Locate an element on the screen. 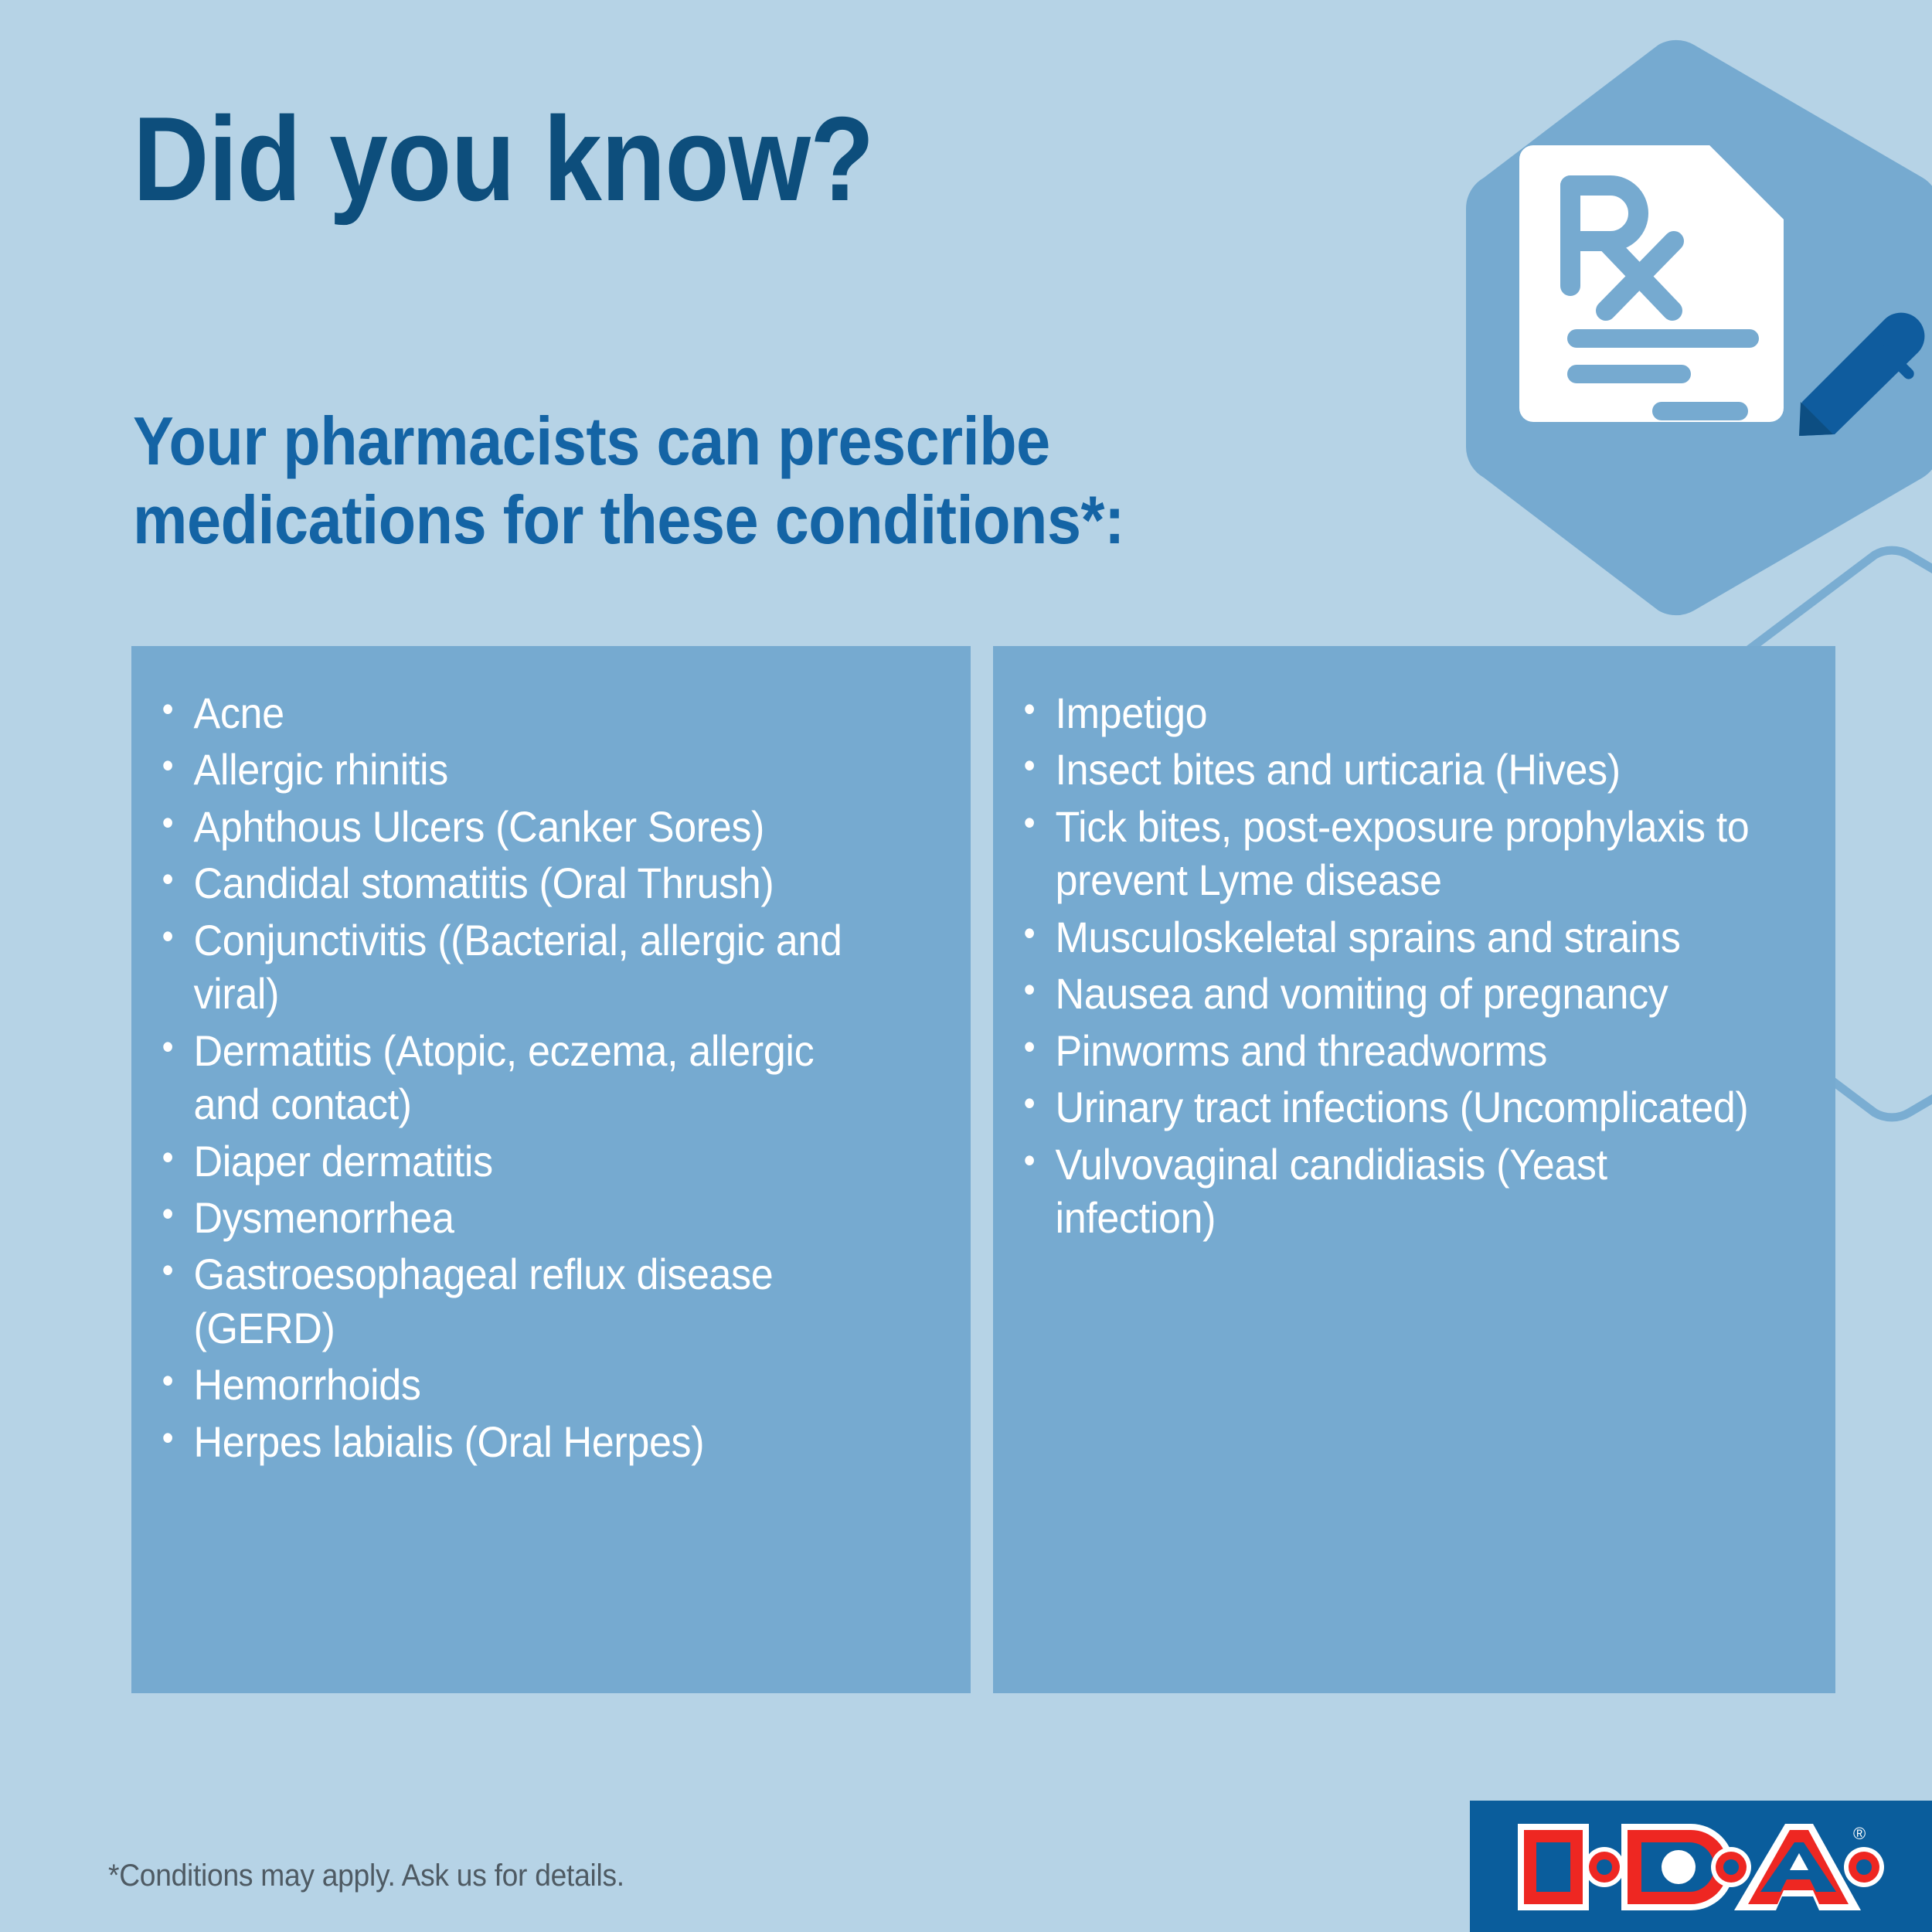 The width and height of the screenshot is (1932, 1932). condition-list-item: Aphthous Ulcers (Canker Sores) is located at coordinates (524, 826).